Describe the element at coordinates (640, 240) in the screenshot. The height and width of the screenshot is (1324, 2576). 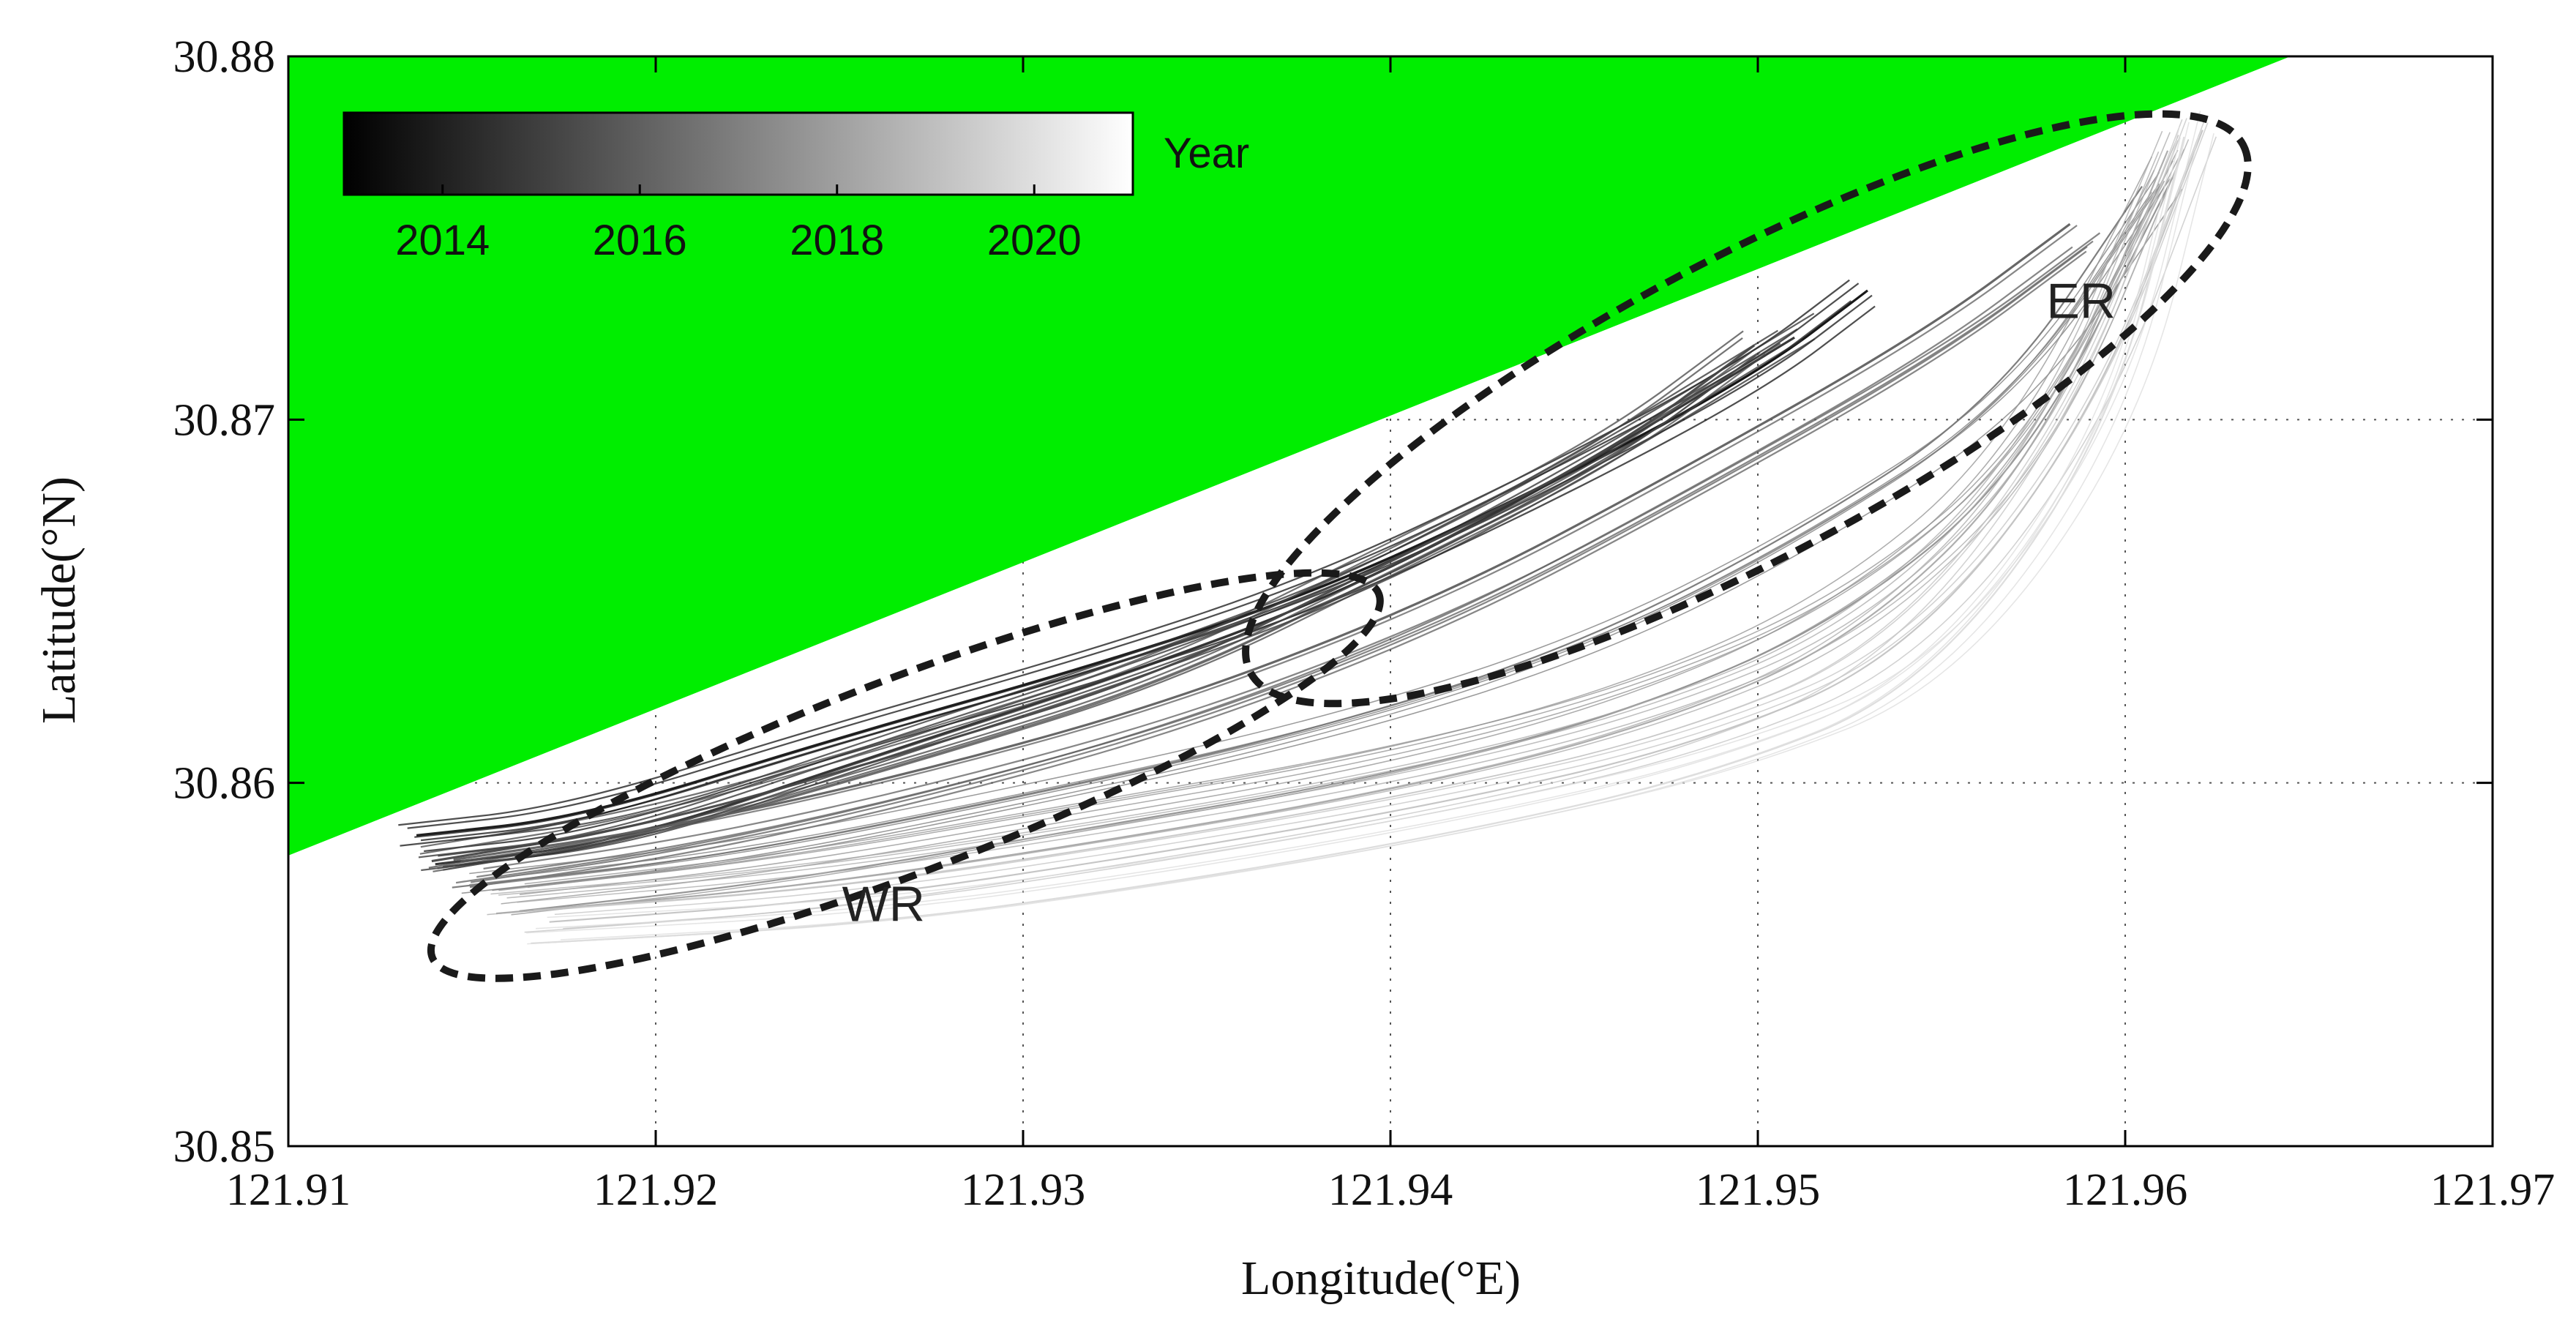
I see `colorbar-tick-label: 2016` at that location.